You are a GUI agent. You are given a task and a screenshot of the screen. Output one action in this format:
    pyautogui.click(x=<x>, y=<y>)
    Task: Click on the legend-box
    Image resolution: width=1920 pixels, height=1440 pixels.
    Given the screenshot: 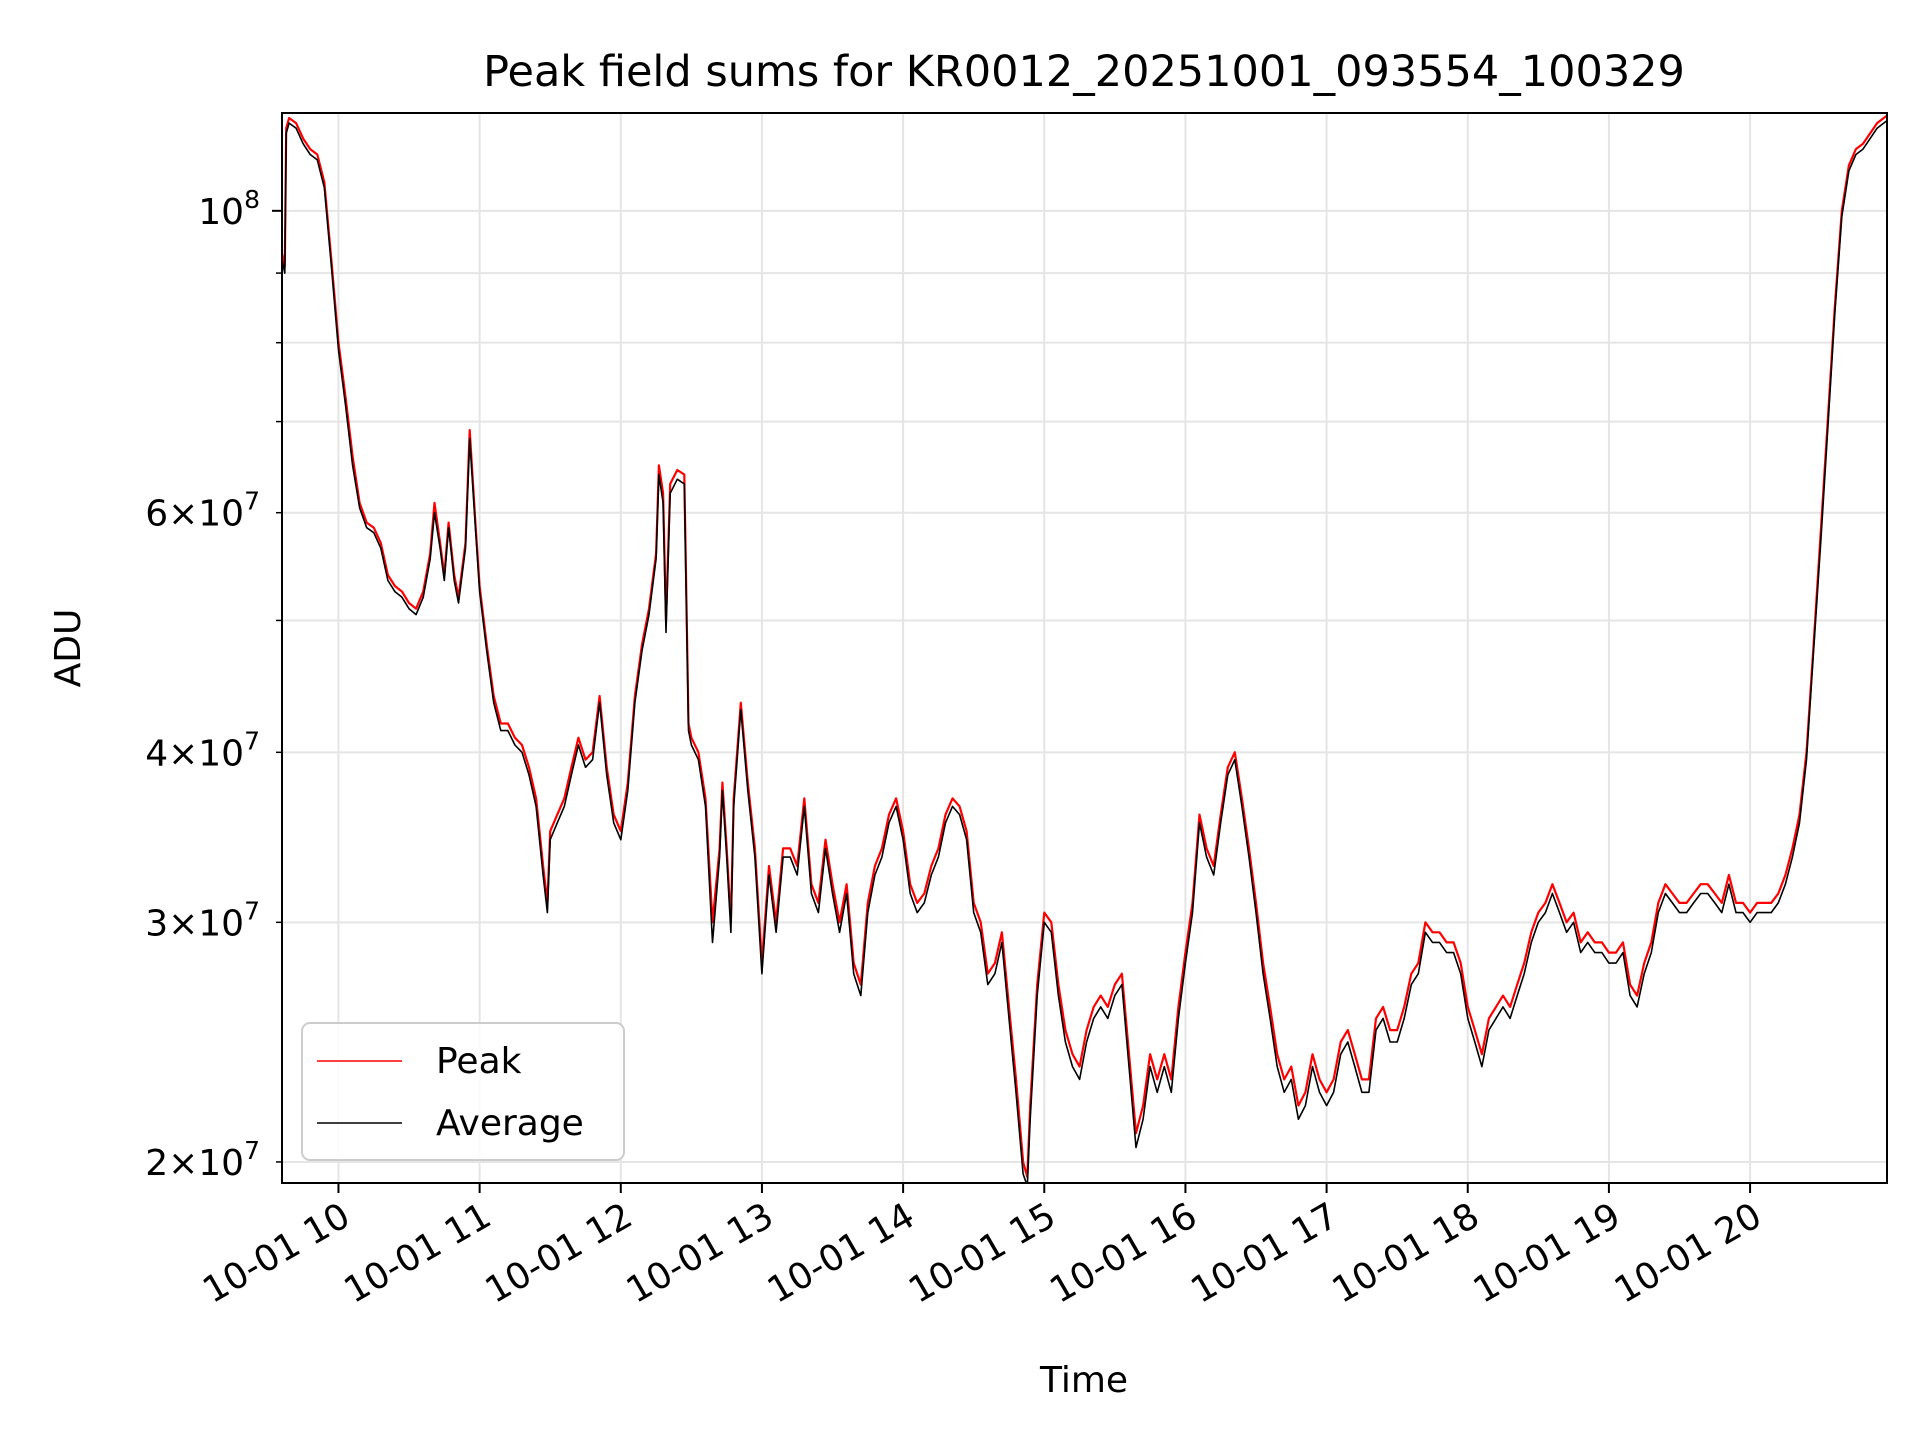 What is the action you would take?
    pyautogui.click(x=463, y=1091)
    